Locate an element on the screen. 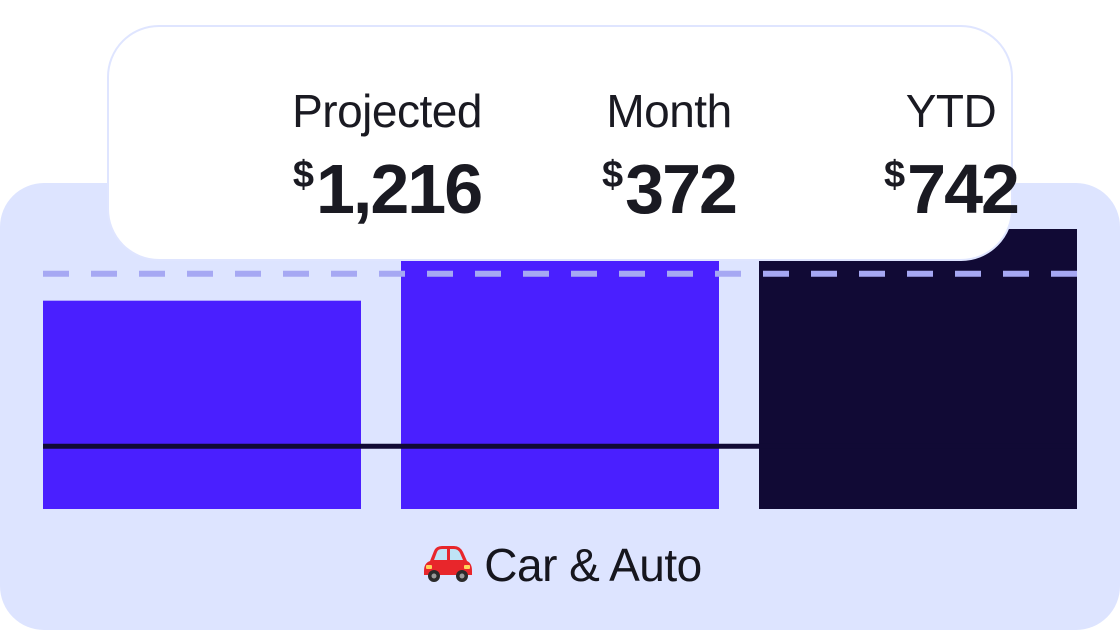  ytd-label: YTD is located at coordinates (951, 111).